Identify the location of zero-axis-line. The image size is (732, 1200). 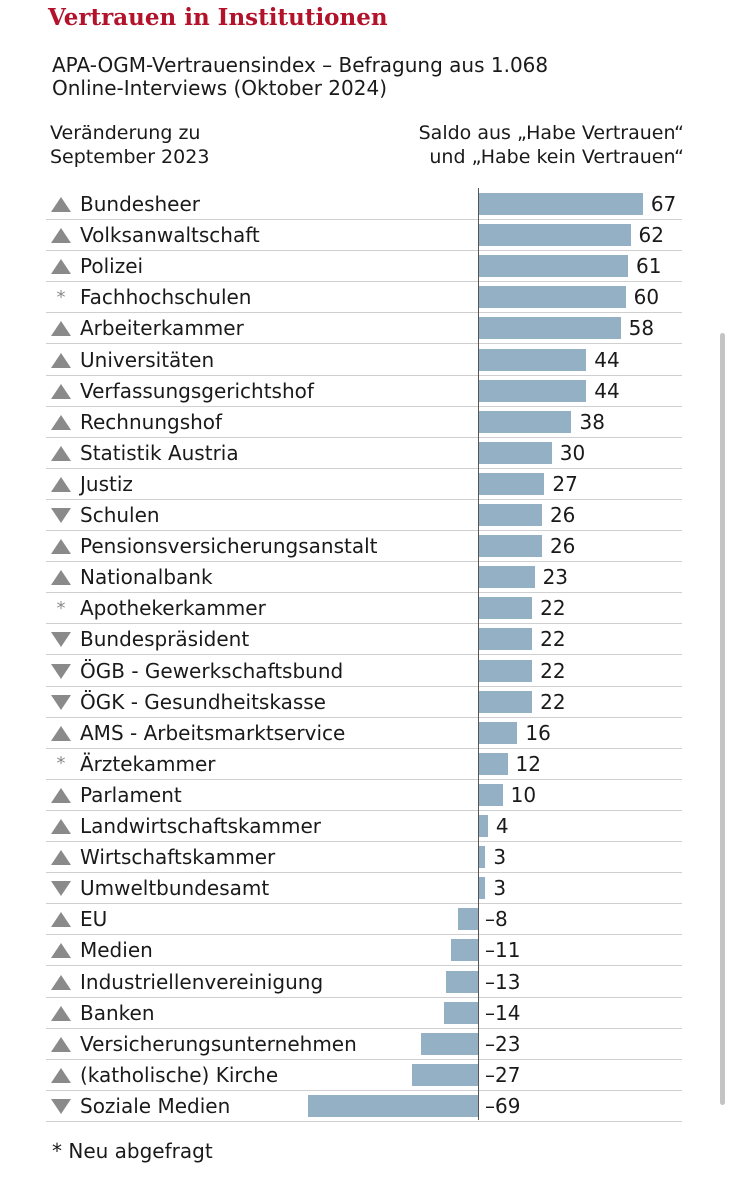
(478, 654).